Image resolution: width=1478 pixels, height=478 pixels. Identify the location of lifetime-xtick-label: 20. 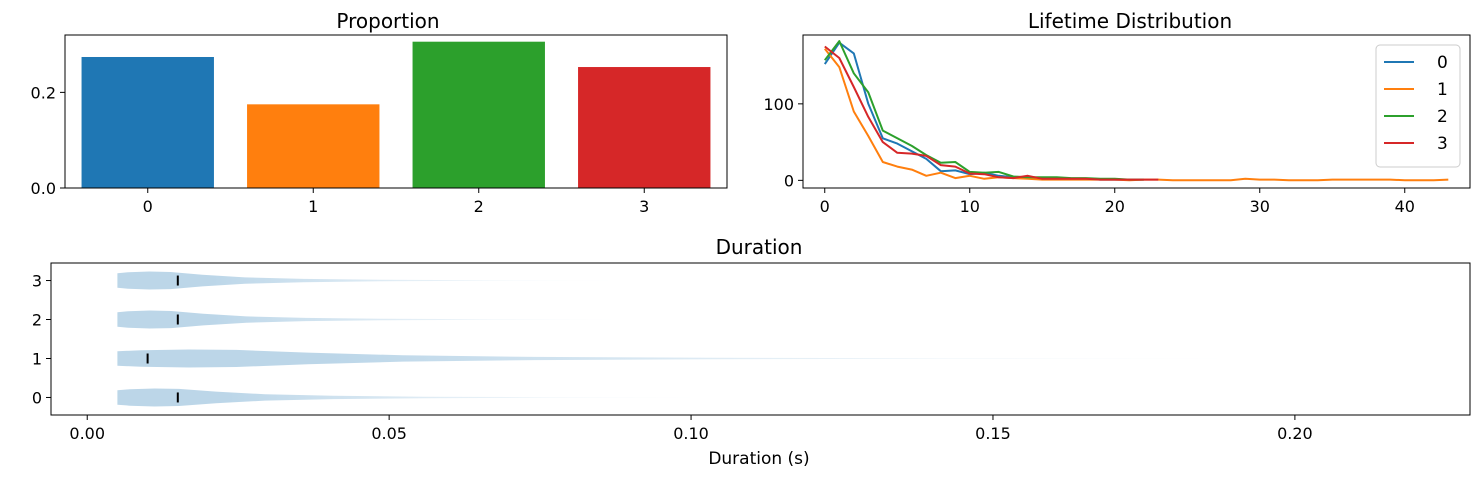
(1115, 206).